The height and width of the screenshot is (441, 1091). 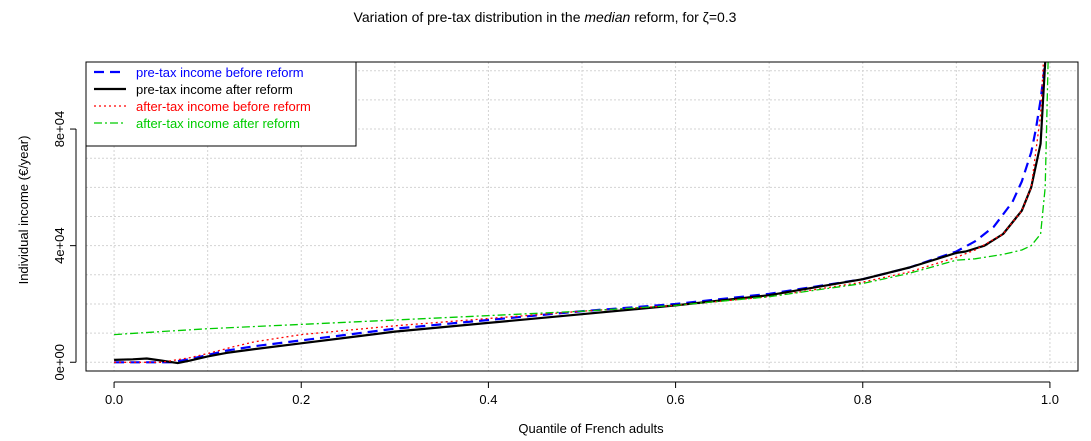 What do you see at coordinates (114, 399) in the screenshot?
I see `x-tick-label: 0.0` at bounding box center [114, 399].